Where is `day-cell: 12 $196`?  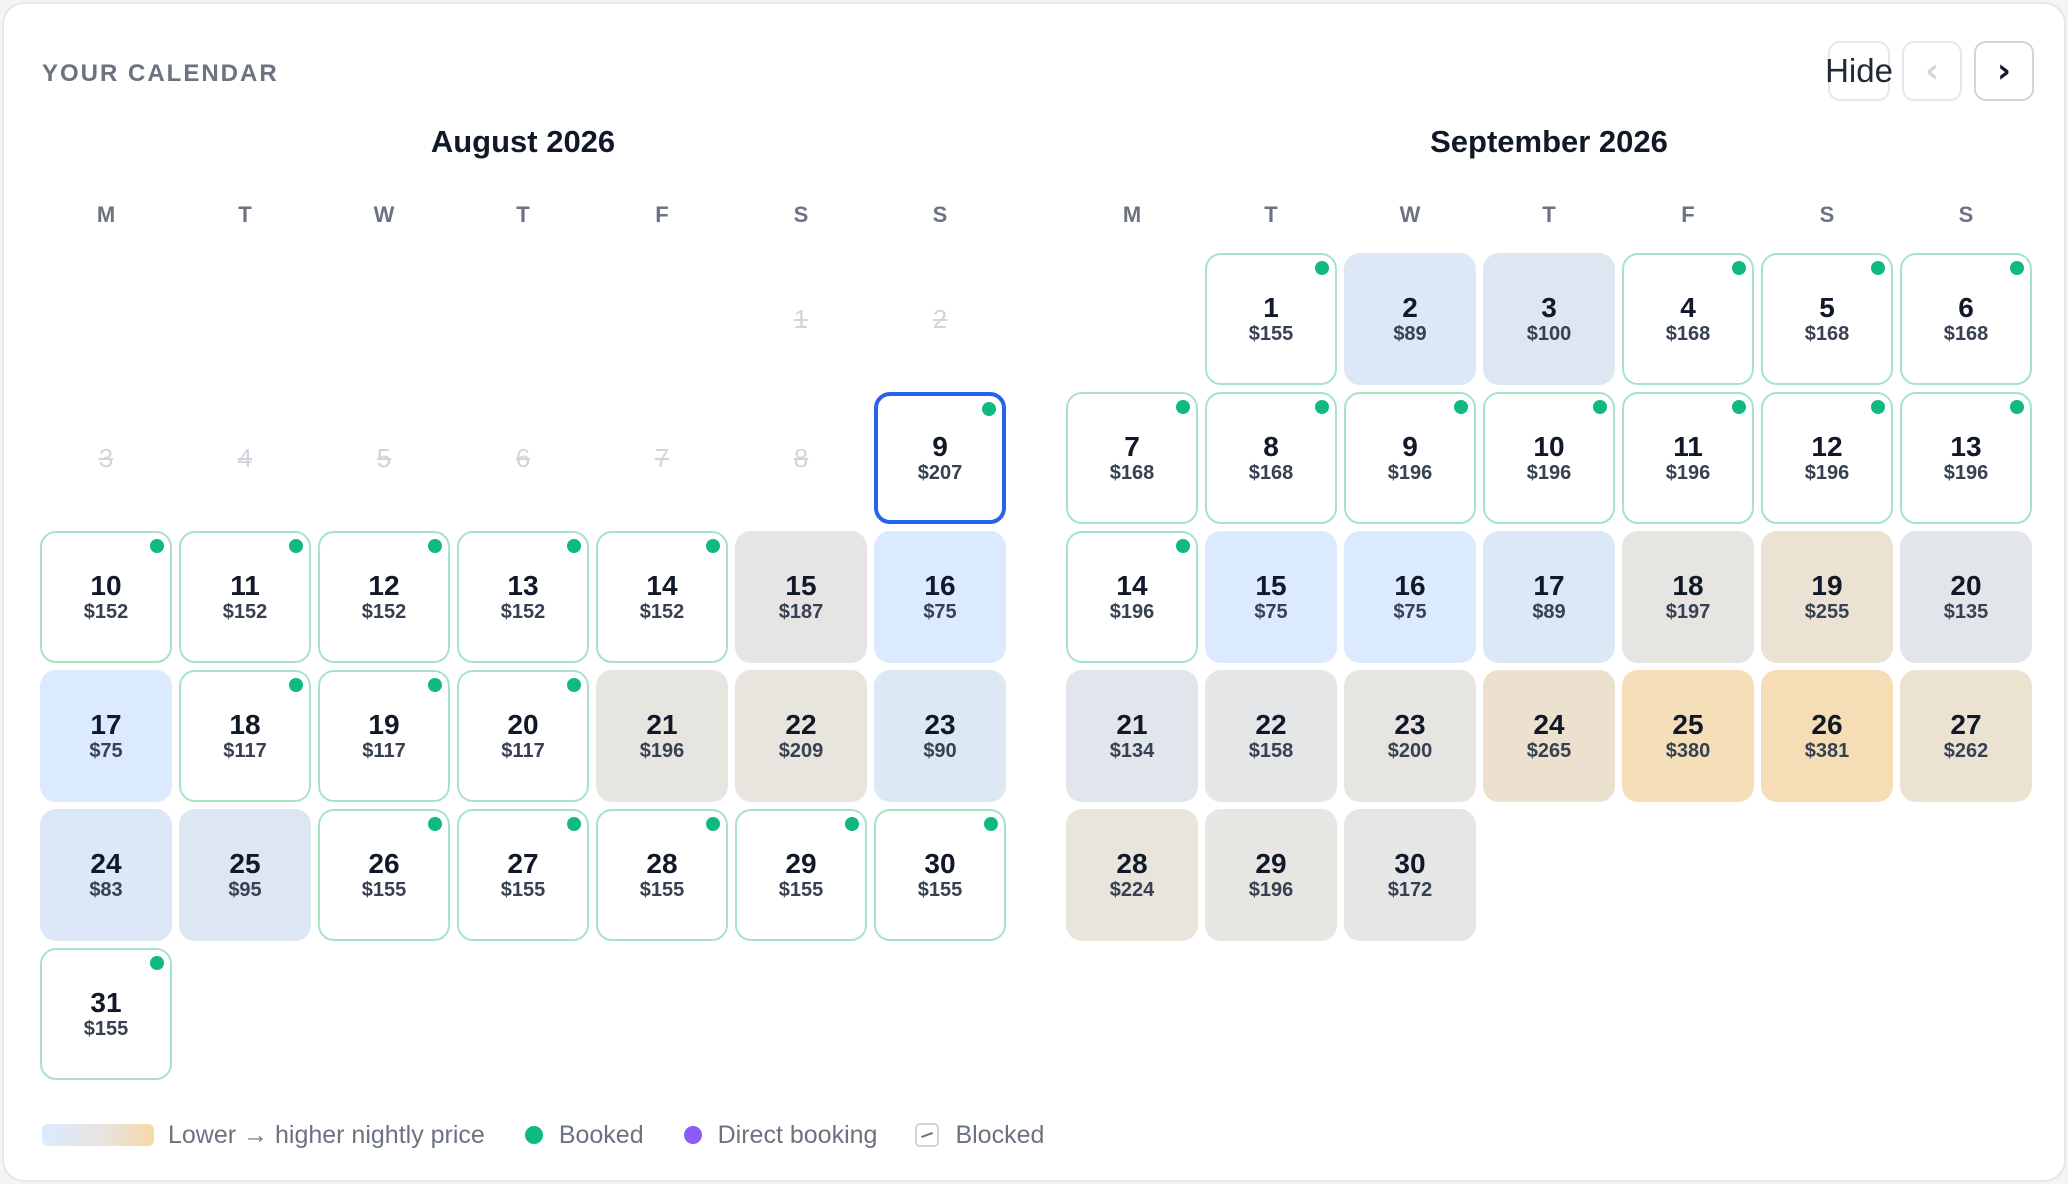 day-cell: 12 $196 is located at coordinates (1827, 458).